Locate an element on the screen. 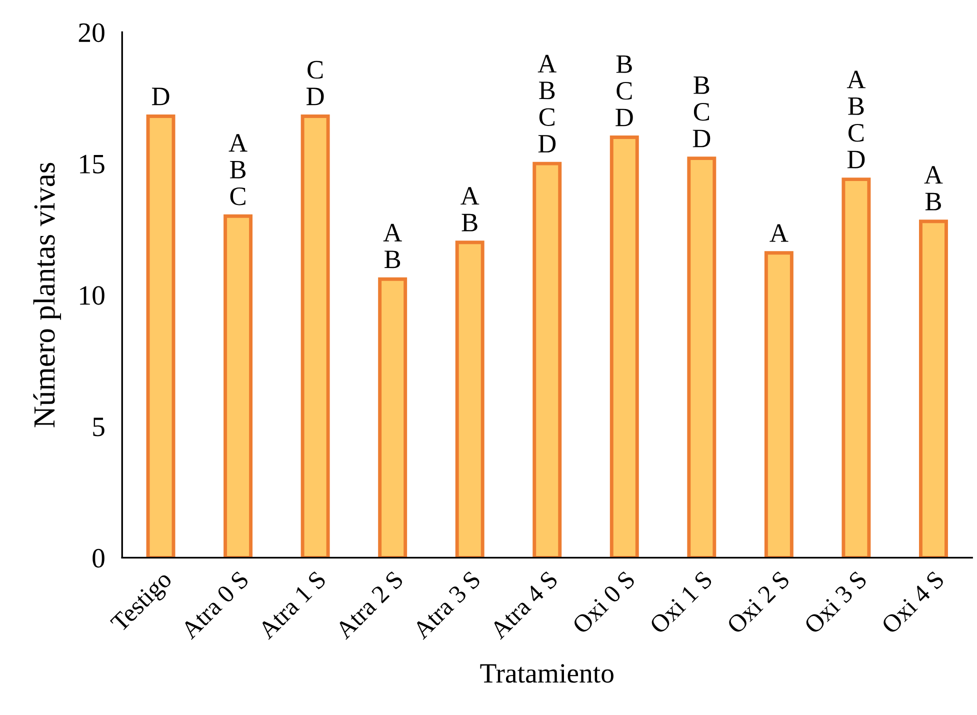 The width and height of the screenshot is (977, 715). y-tick-label: 20 is located at coordinates (91, 32).